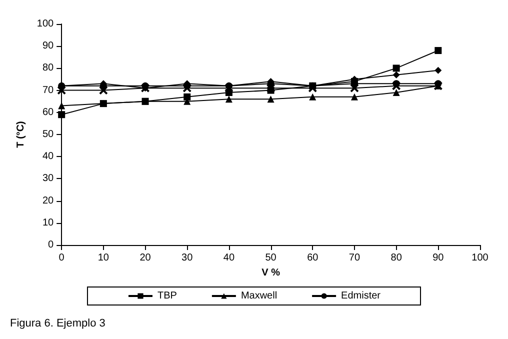  What do you see at coordinates (438, 258) in the screenshot?
I see `x-tick-label: 90` at bounding box center [438, 258].